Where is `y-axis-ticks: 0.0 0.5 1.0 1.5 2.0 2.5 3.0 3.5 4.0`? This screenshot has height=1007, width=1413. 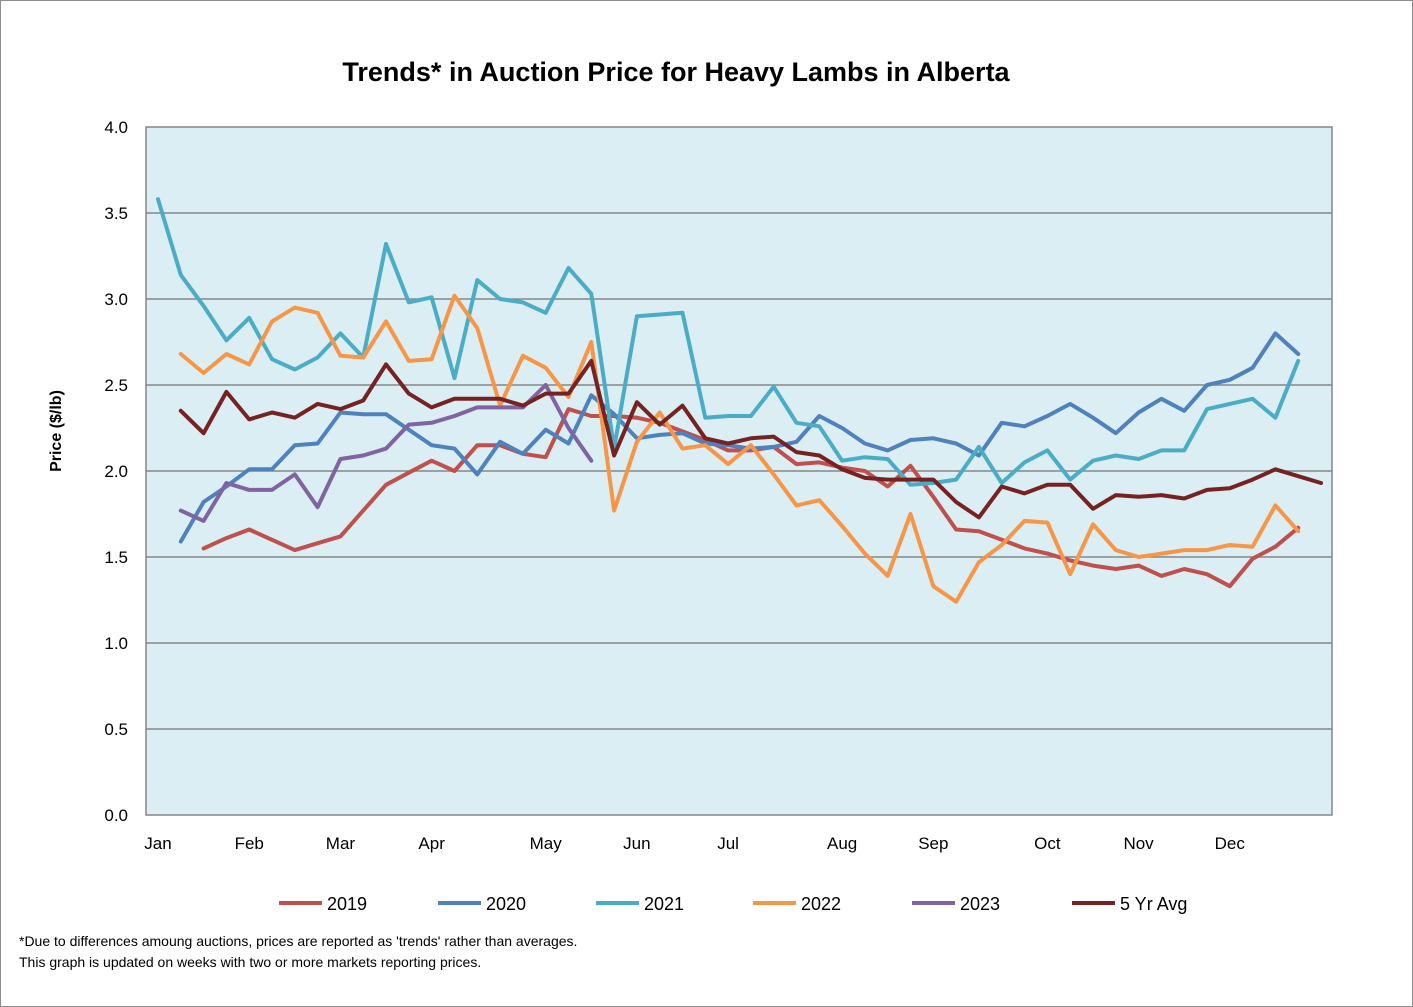 y-axis-ticks: 0.0 0.5 1.0 1.5 2.0 2.5 3.0 3.5 4.0 is located at coordinates (116, 471).